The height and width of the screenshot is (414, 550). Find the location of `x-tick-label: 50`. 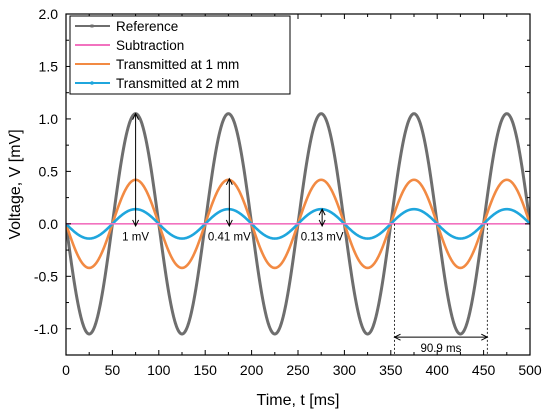

x-tick-label: 50 is located at coordinates (113, 370).